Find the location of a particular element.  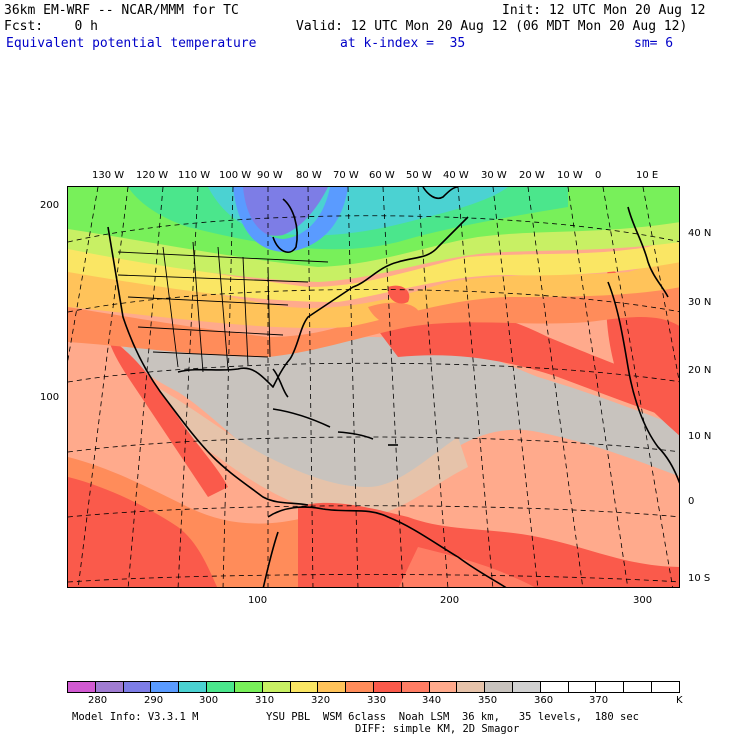

model-info: Model Info: V3.3.1 M is located at coordinates (135, 717).